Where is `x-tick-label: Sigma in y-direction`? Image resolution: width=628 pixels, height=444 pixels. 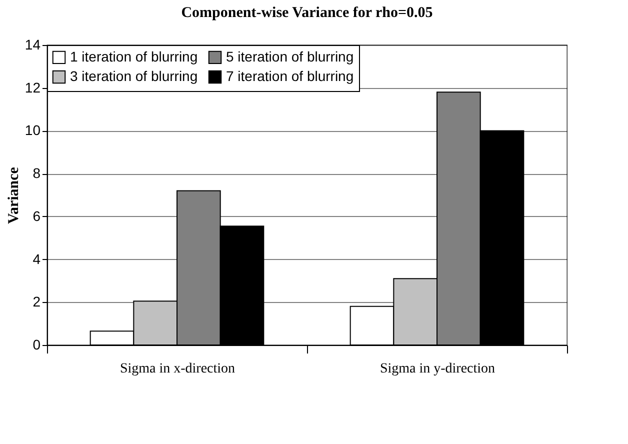 x-tick-label: Sigma in y-direction is located at coordinates (438, 369).